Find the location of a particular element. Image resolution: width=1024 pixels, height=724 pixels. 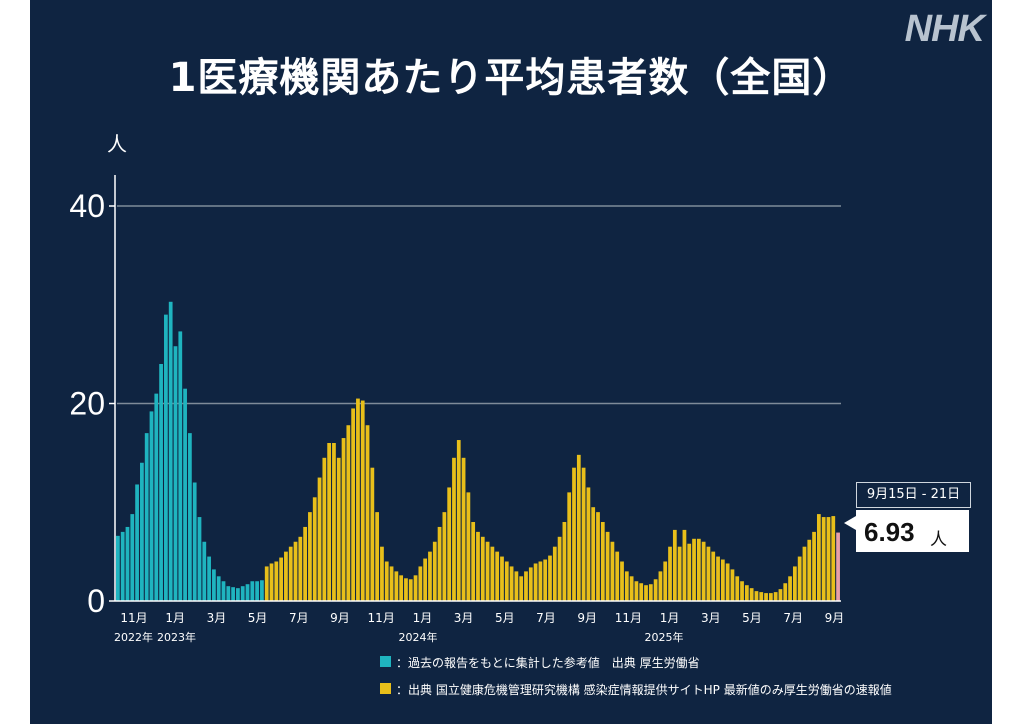

nhk-logo: NHK is located at coordinates (944, 29).